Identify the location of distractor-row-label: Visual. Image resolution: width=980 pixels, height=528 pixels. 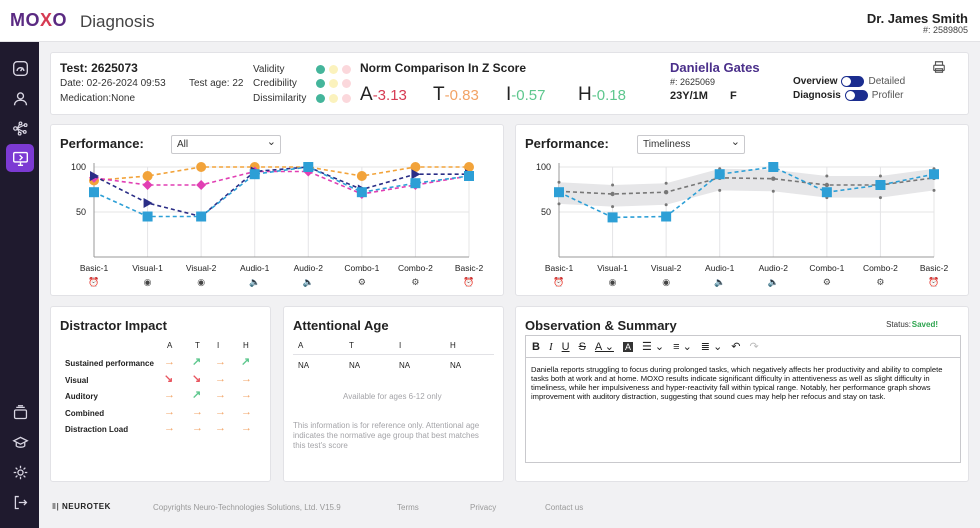
(77, 380).